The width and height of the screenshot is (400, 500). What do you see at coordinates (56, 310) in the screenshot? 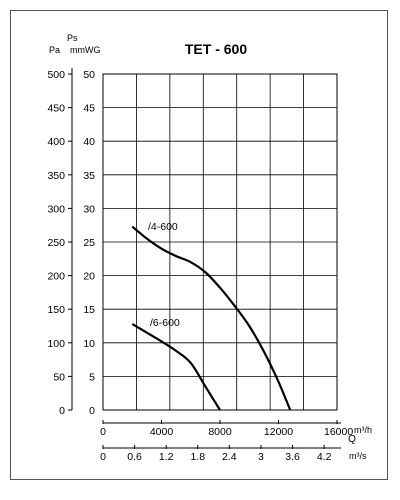
I see `pa-tick-label: 150` at bounding box center [56, 310].